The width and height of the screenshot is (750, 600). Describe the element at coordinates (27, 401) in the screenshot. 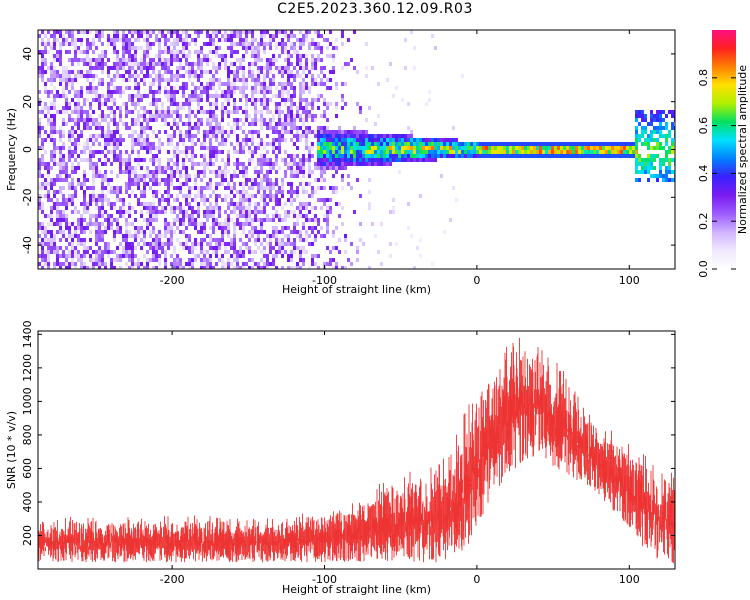

I see `snr-y-tick-label: 1000` at that location.